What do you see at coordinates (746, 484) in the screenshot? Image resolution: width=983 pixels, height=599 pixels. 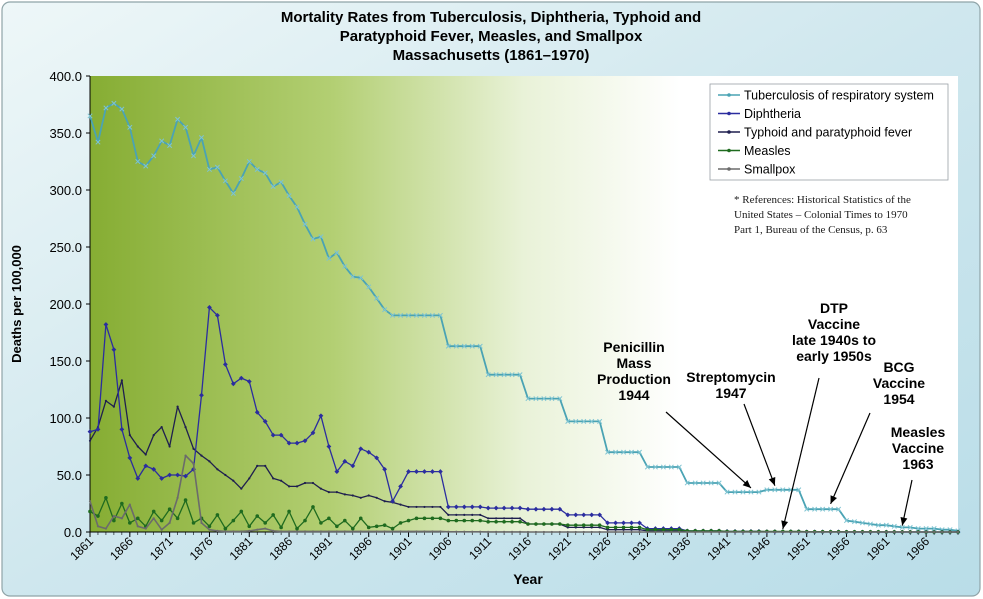 I see `annotation-arrowhead` at bounding box center [746, 484].